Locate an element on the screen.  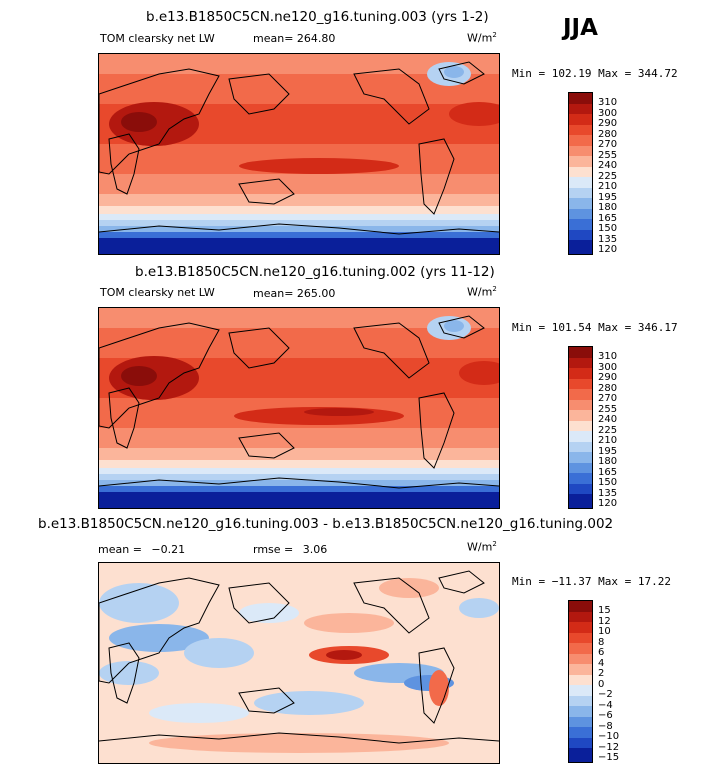
colorbar-tick: −8 is located at coordinates (605, 726).